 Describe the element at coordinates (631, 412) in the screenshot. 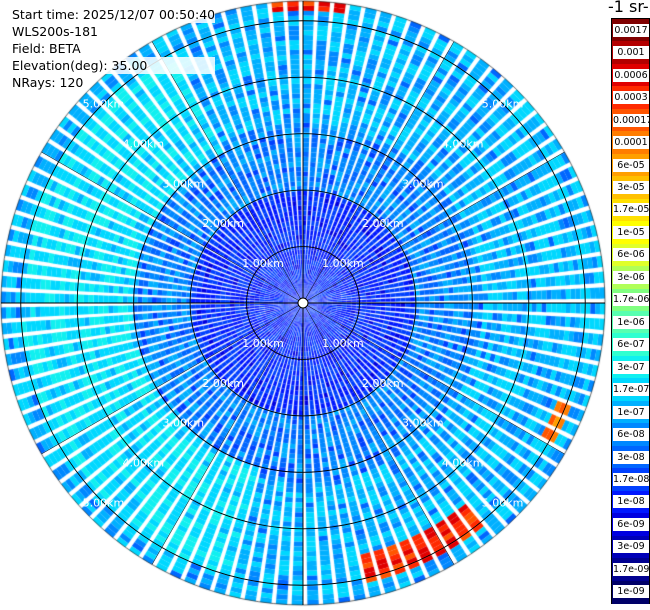

I see `colorbar-tick-label: 1e-07` at that location.